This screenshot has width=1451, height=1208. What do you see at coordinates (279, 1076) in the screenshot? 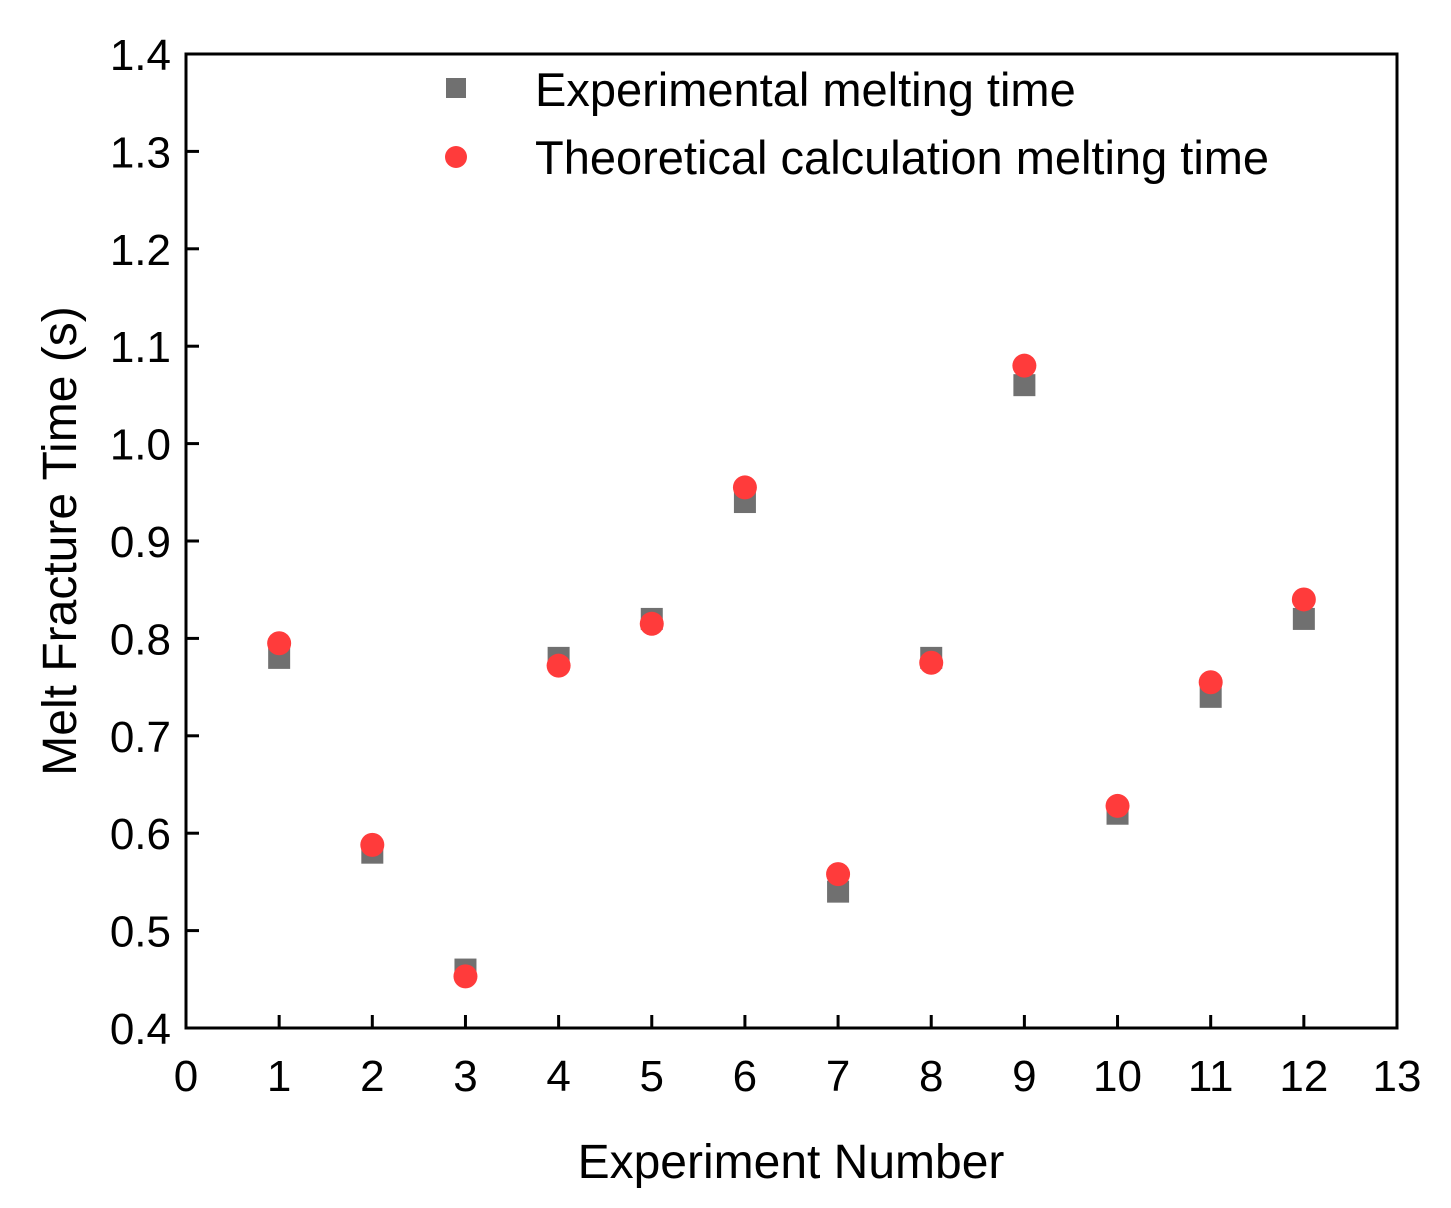
I see `x-tick-label-1: 1` at bounding box center [279, 1076].